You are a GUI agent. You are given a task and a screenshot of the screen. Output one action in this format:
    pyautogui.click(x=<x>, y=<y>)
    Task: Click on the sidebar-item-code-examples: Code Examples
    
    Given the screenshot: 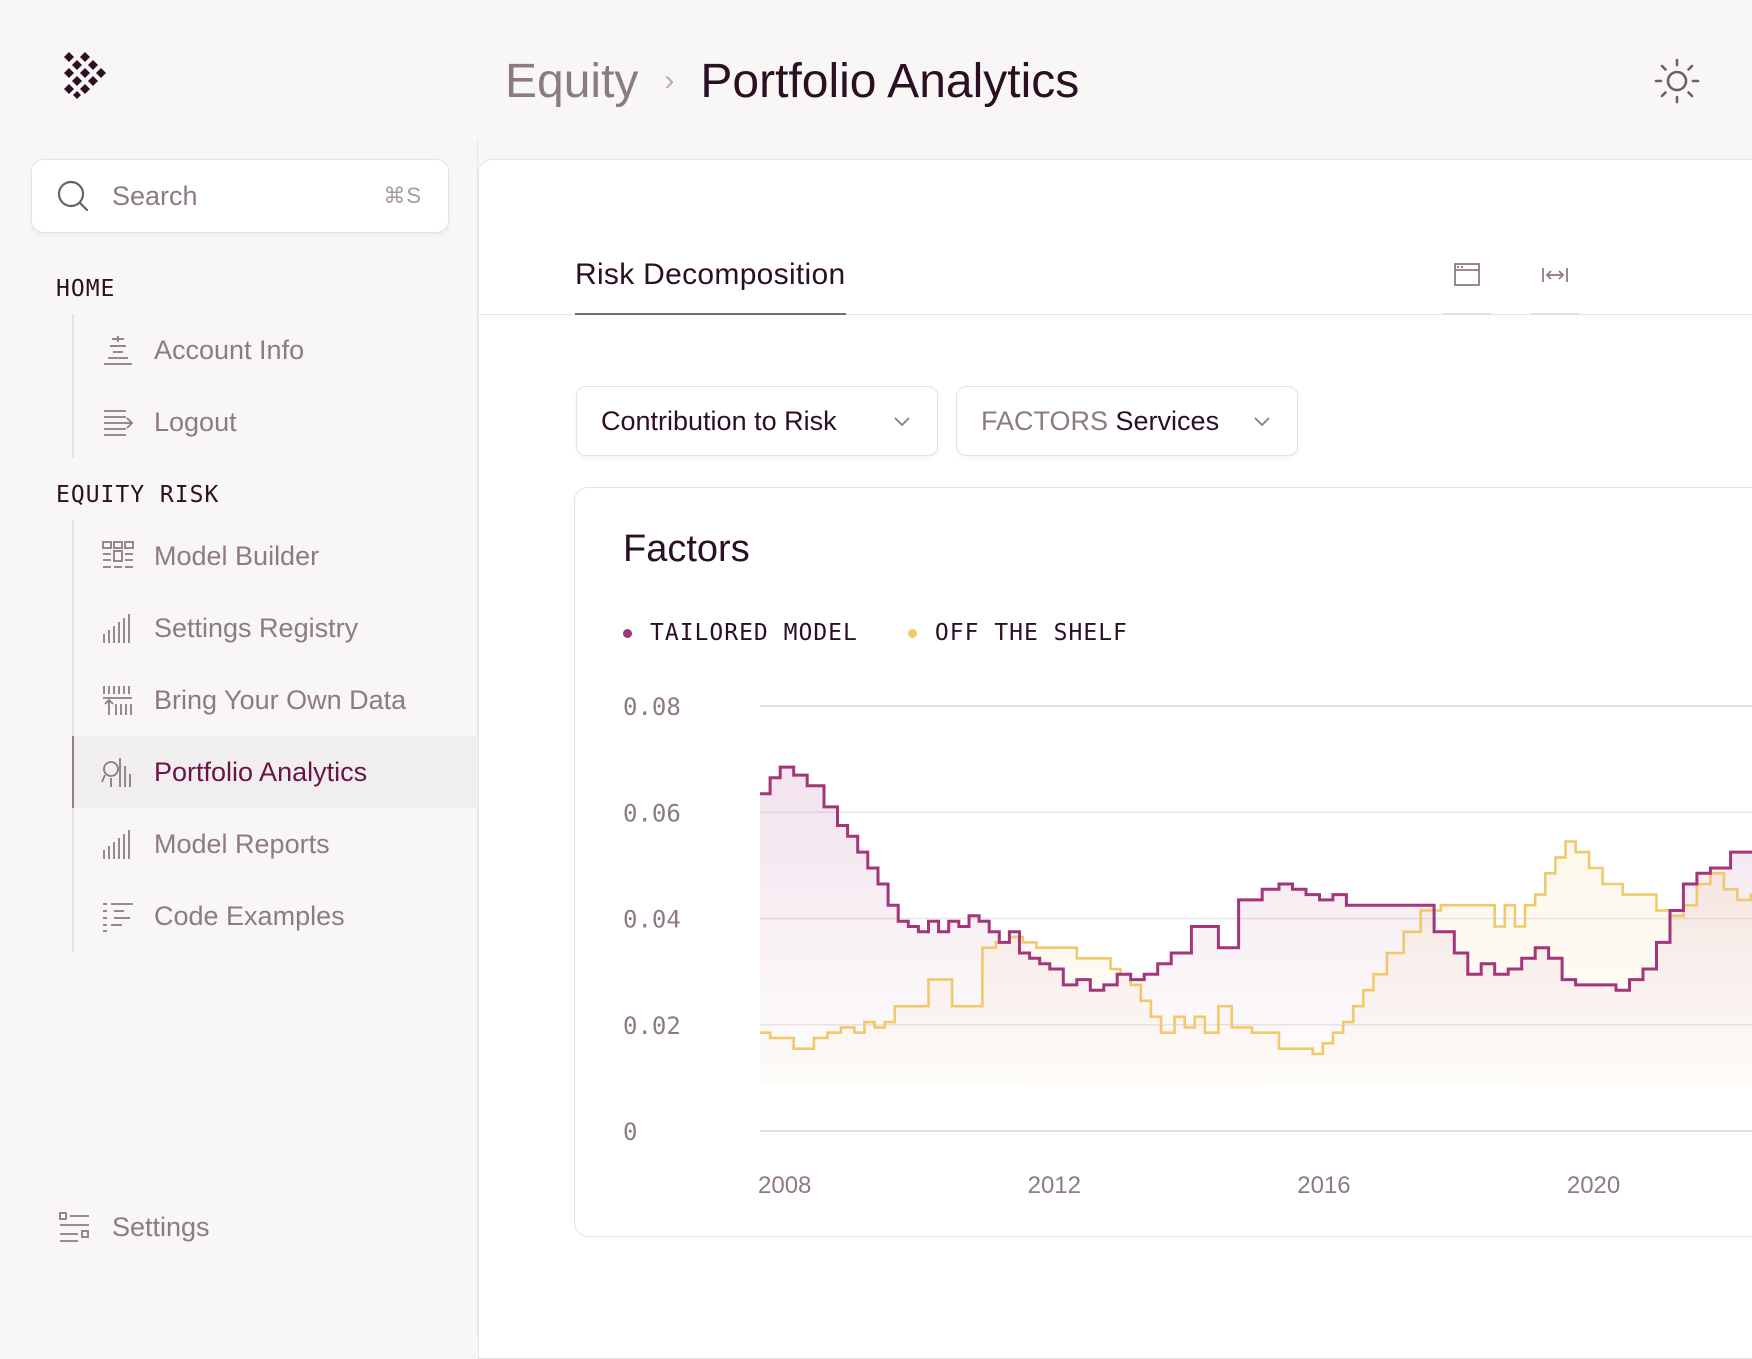 What is the action you would take?
    pyautogui.click(x=276, y=916)
    